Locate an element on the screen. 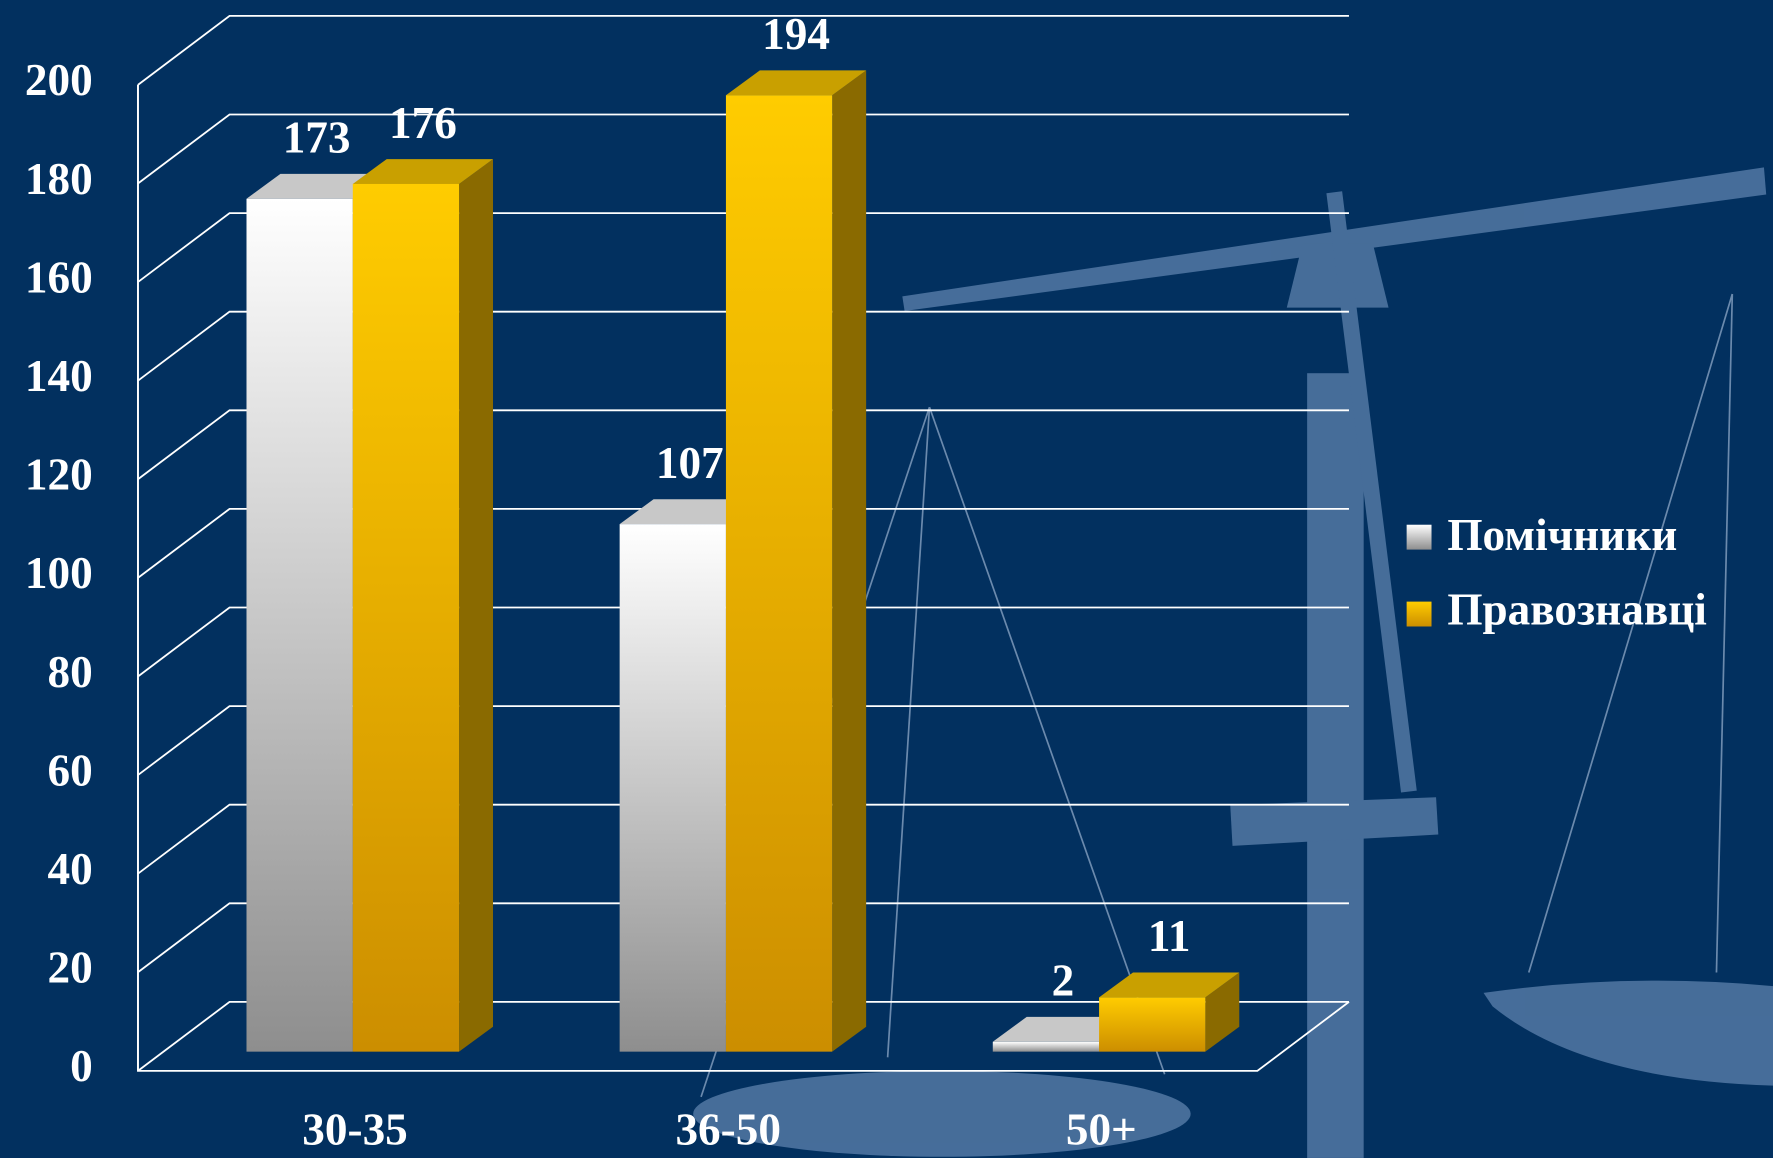 Image resolution: width=1773 pixels, height=1158 pixels. y-tick-label: 180 is located at coordinates (59, 179).